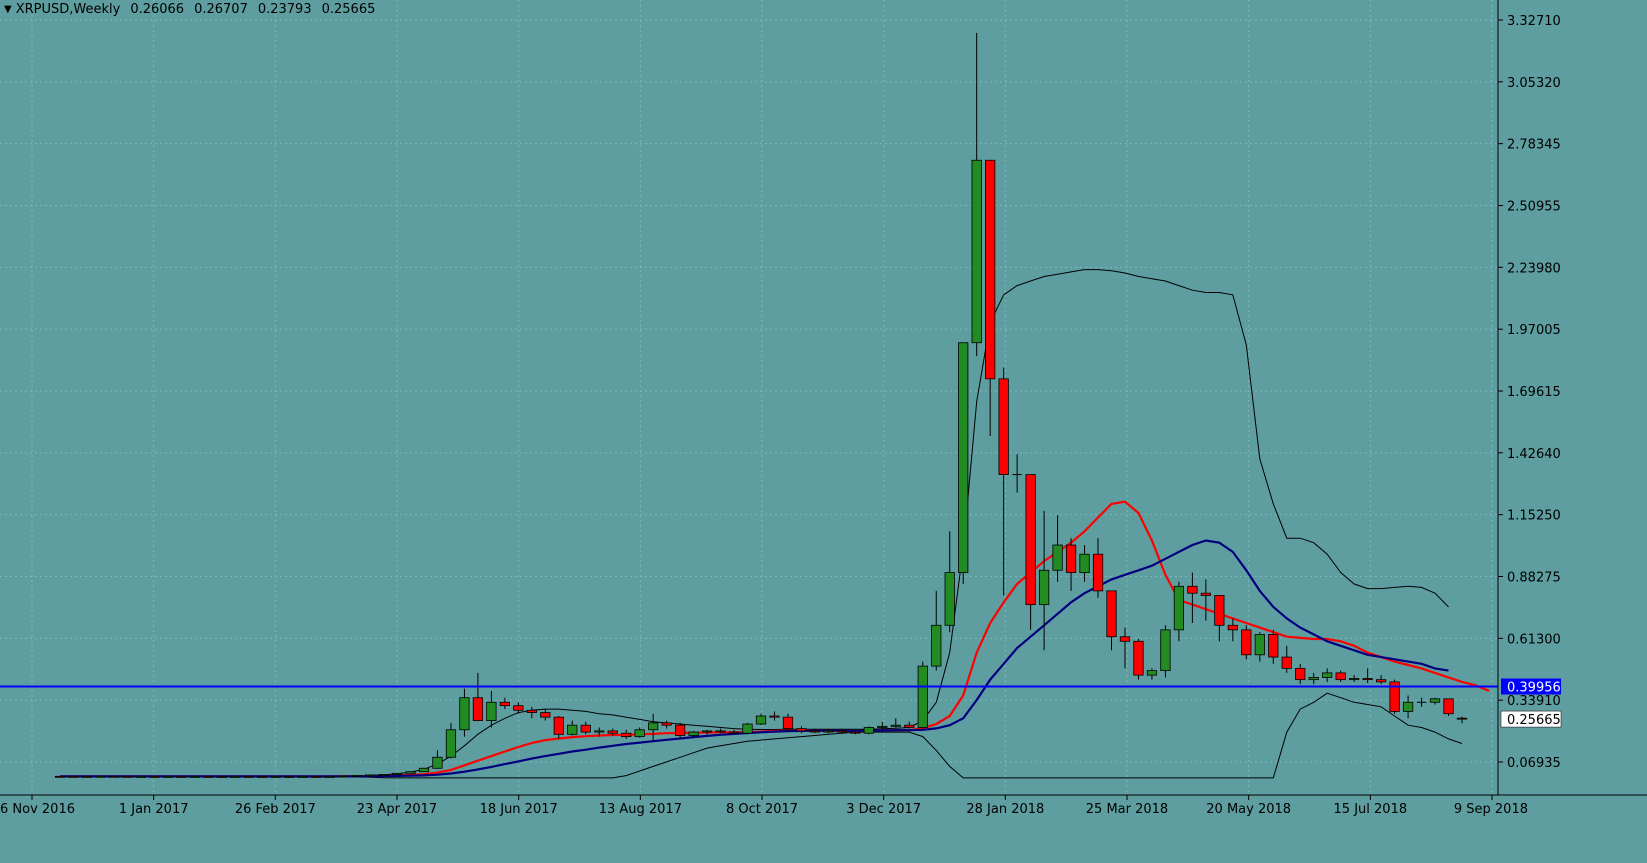 This screenshot has height=863, width=1647. I want to click on price-tick-label: 3.05320, so click(1534, 83).